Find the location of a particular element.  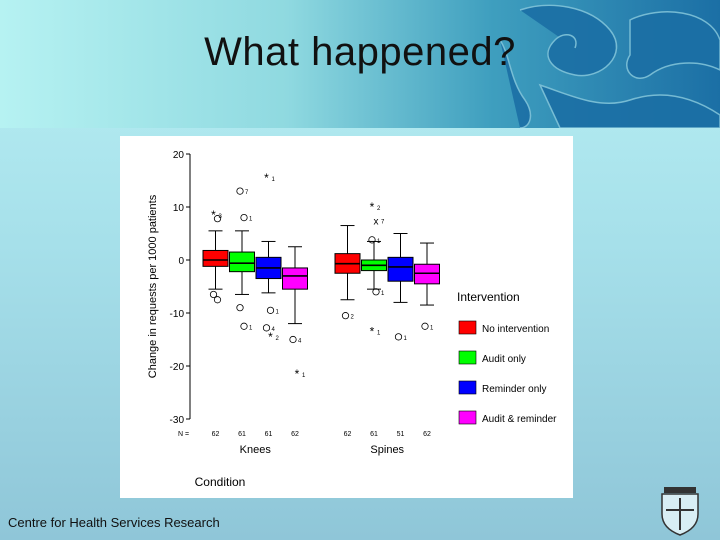

y-axis-title: Change in requests per 1000 patients is located at coordinates (153, 286).